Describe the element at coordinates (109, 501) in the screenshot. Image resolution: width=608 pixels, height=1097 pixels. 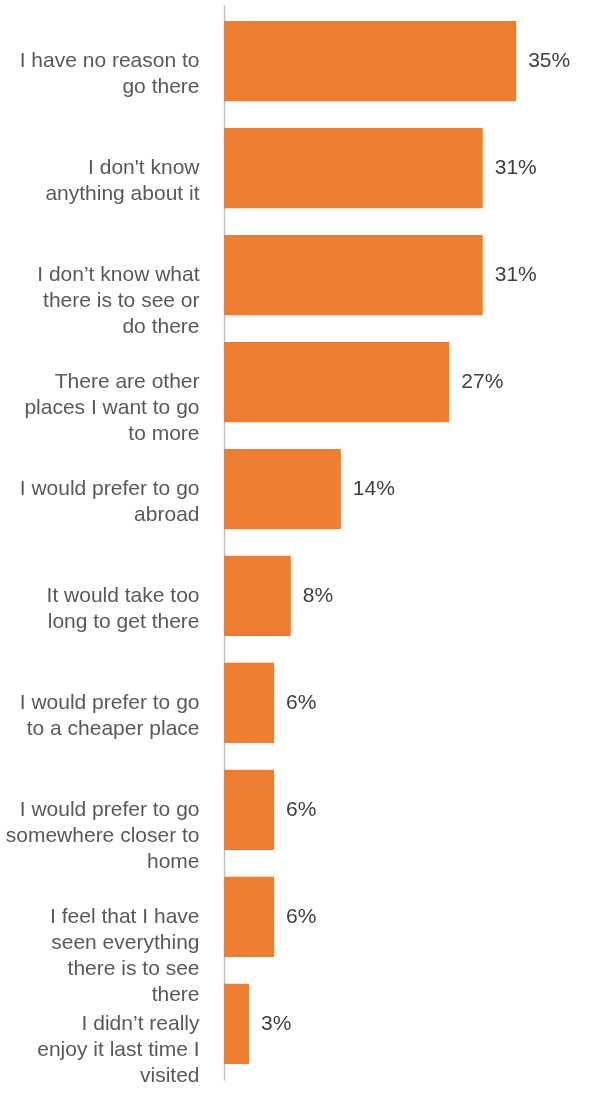
I see `y-tick-label: I would prefer to go abroad` at that location.